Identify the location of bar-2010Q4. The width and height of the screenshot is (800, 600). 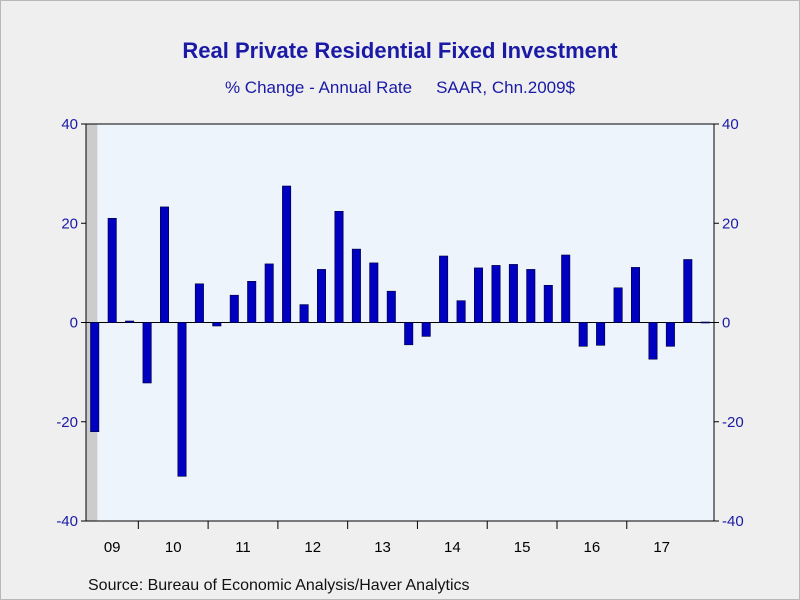
(199, 303).